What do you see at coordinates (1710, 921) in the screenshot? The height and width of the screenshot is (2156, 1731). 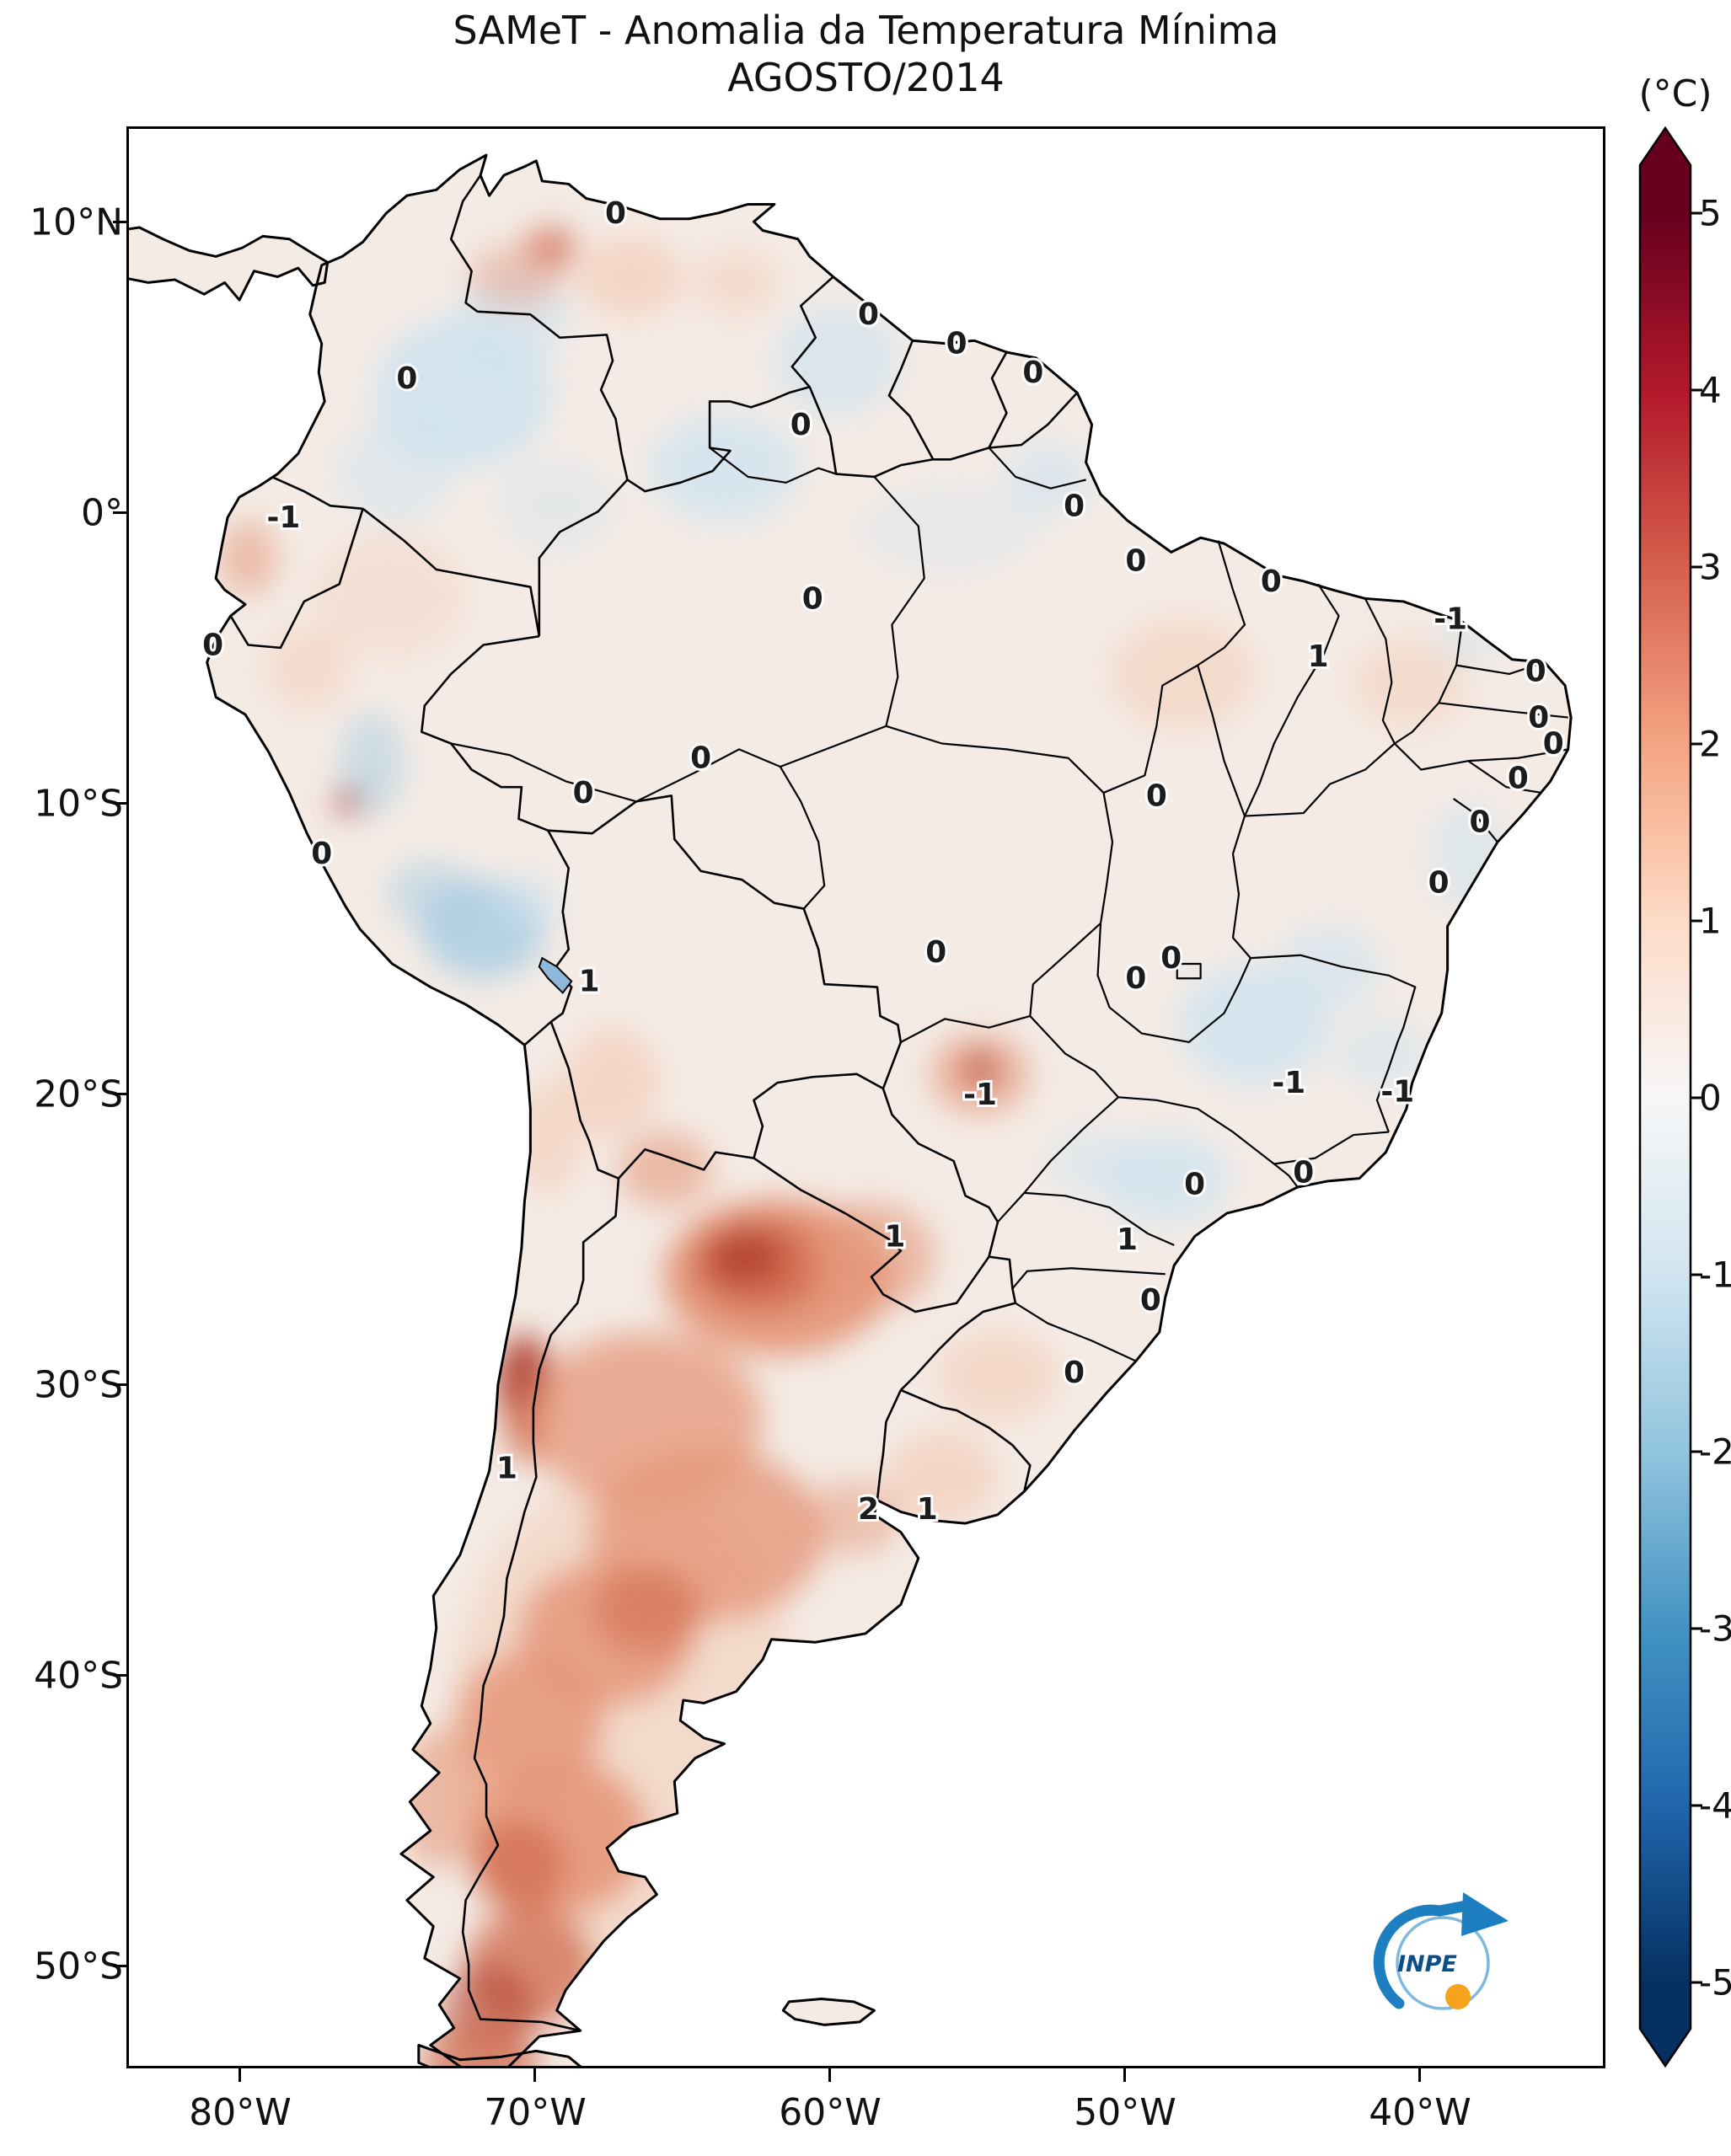 I see `colorbar-tick-label: 1` at bounding box center [1710, 921].